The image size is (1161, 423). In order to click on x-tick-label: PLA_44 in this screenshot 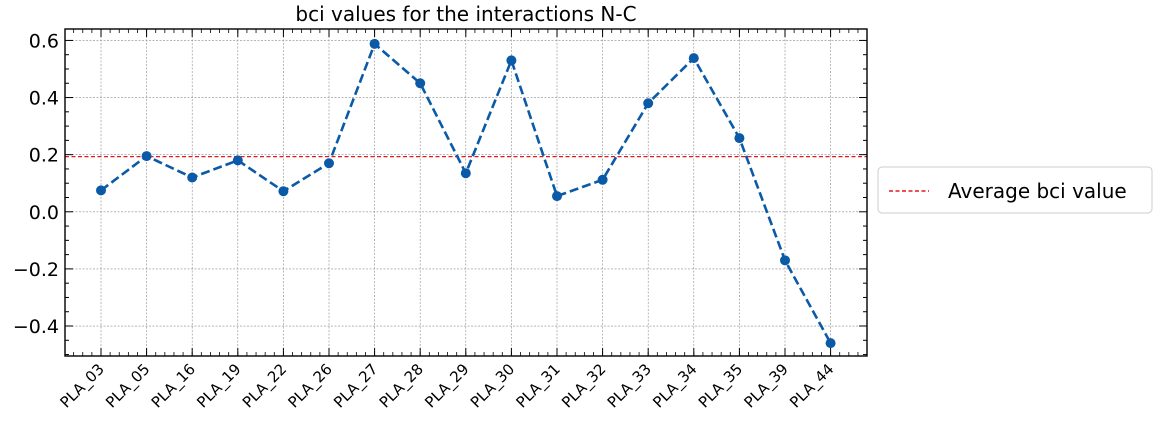, I will do `click(812, 386)`.